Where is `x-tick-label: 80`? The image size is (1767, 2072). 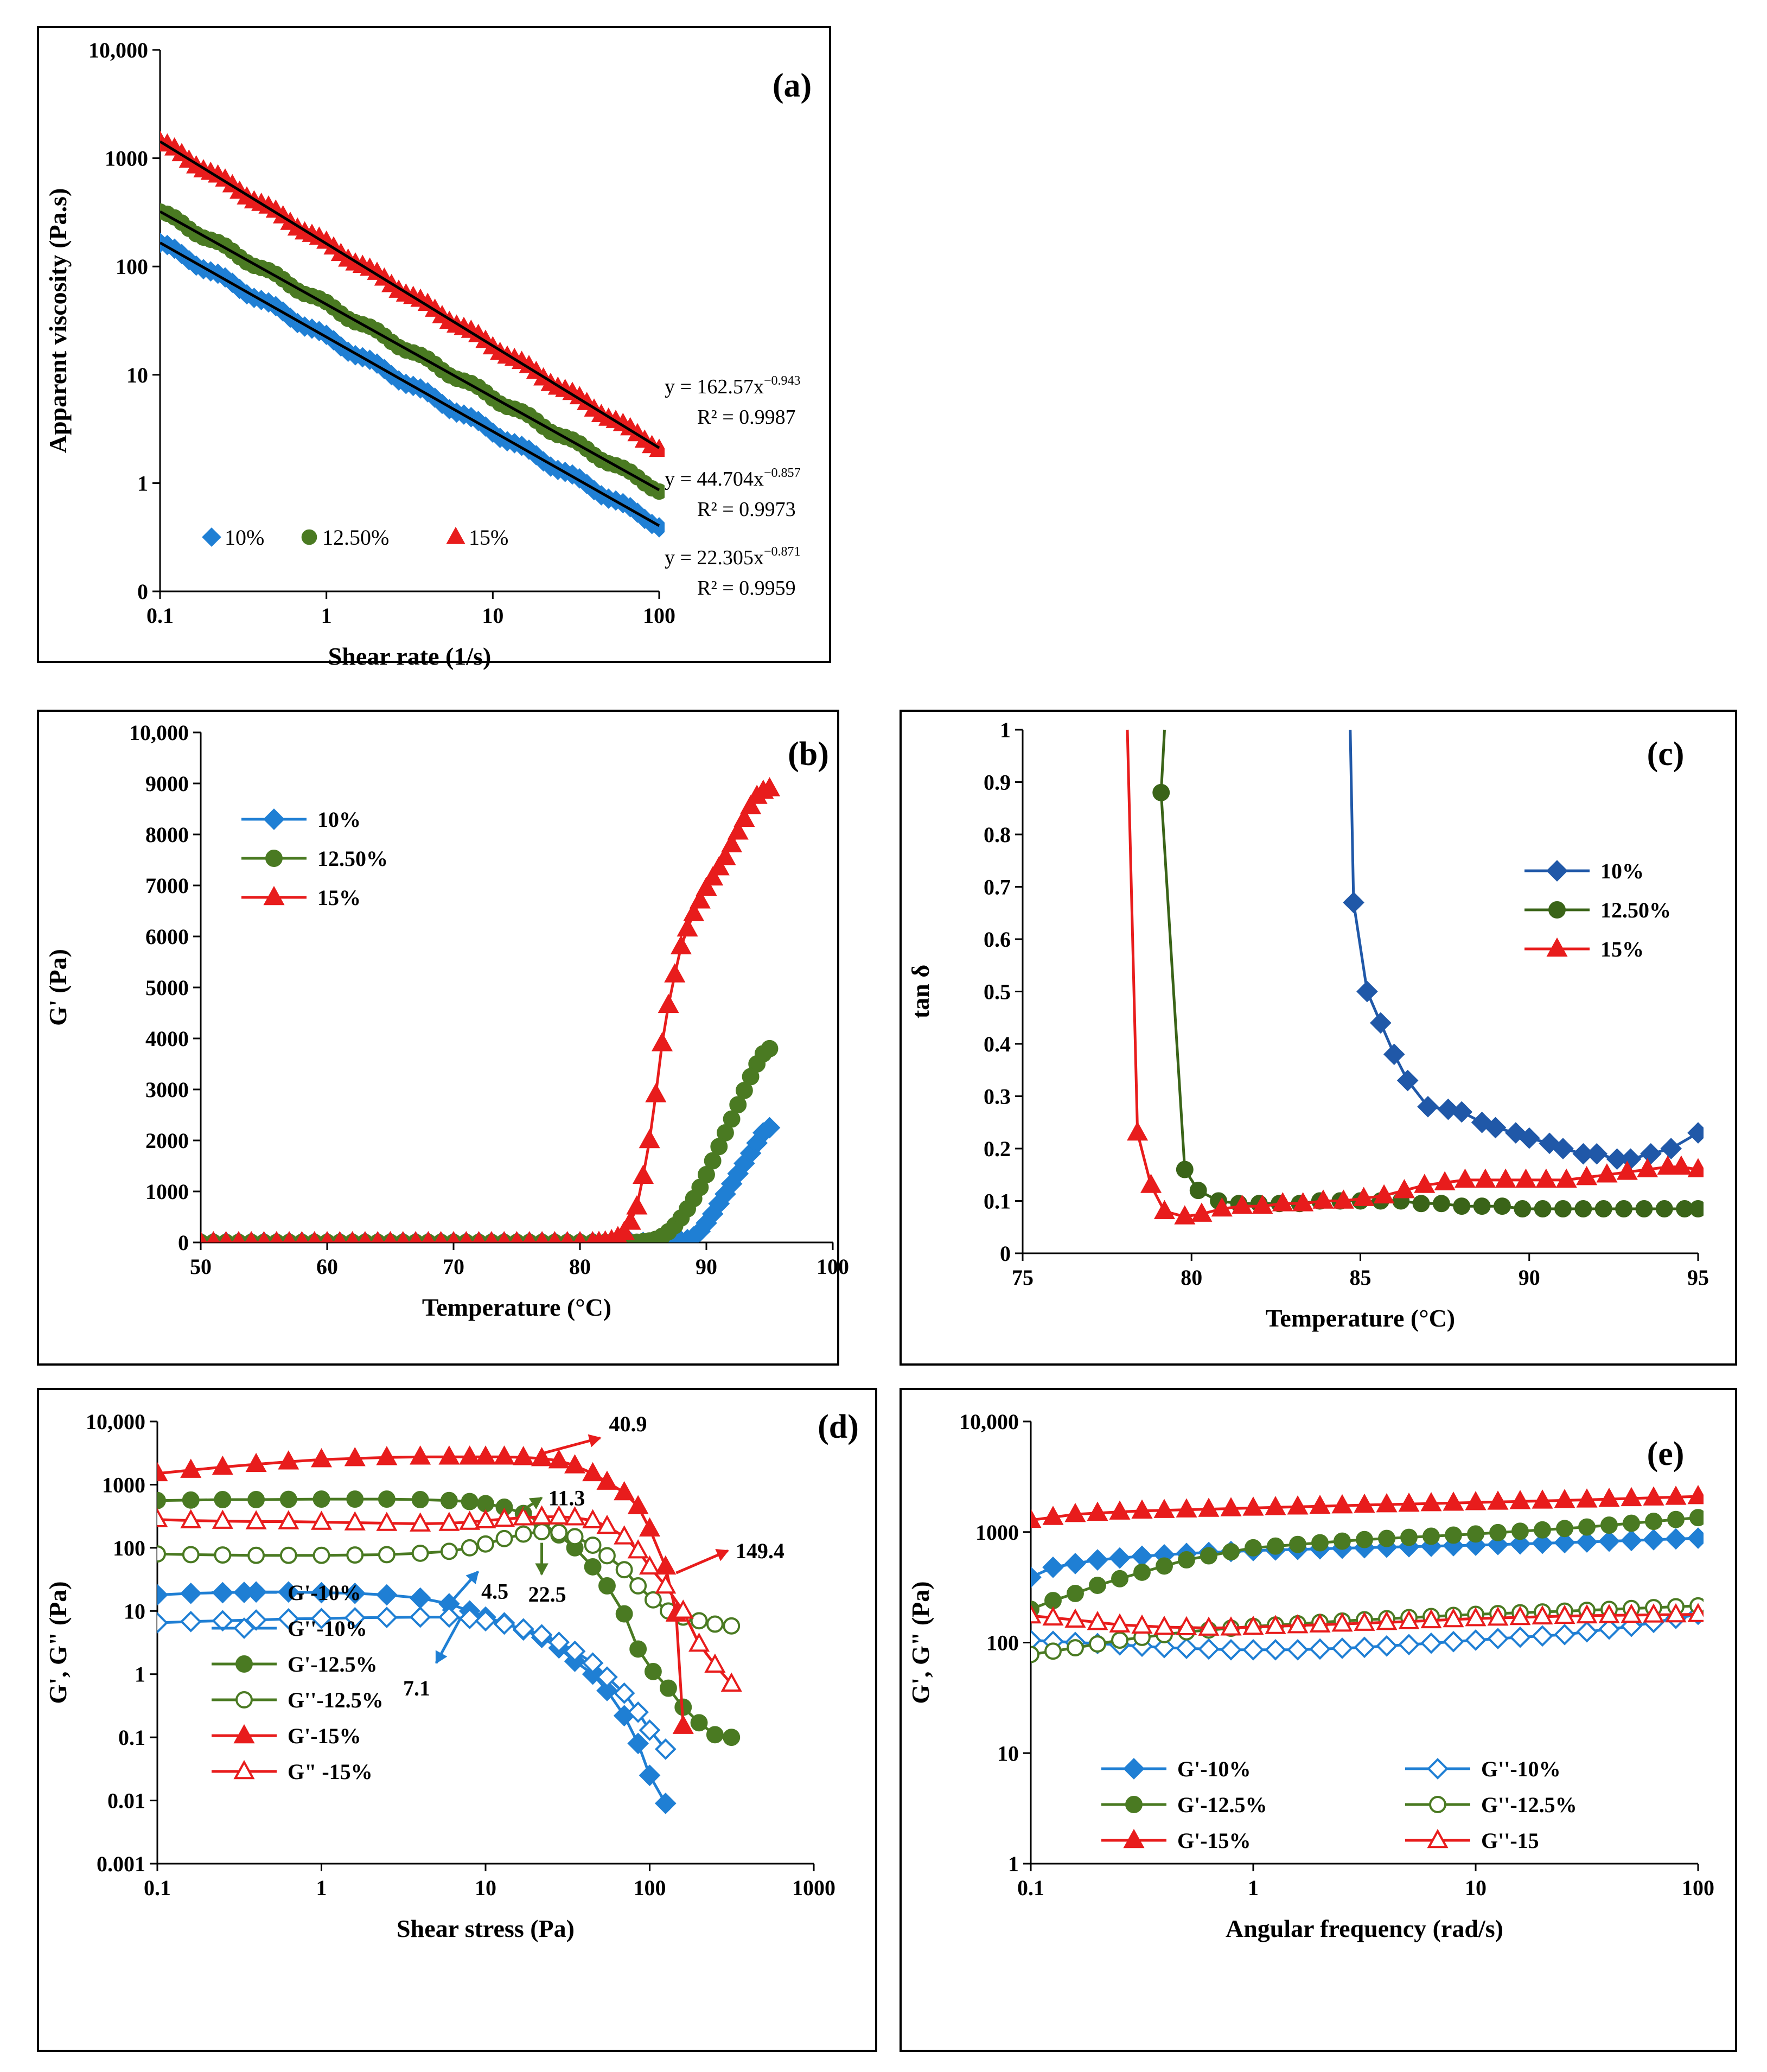
x-tick-label: 80 is located at coordinates (1191, 1277).